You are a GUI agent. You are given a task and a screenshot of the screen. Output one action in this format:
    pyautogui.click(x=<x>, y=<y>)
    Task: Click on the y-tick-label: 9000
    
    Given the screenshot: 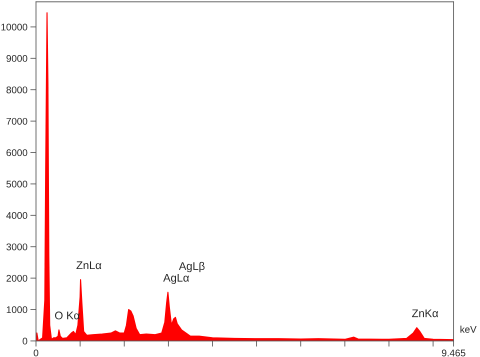 What is the action you would take?
    pyautogui.click(x=17, y=58)
    